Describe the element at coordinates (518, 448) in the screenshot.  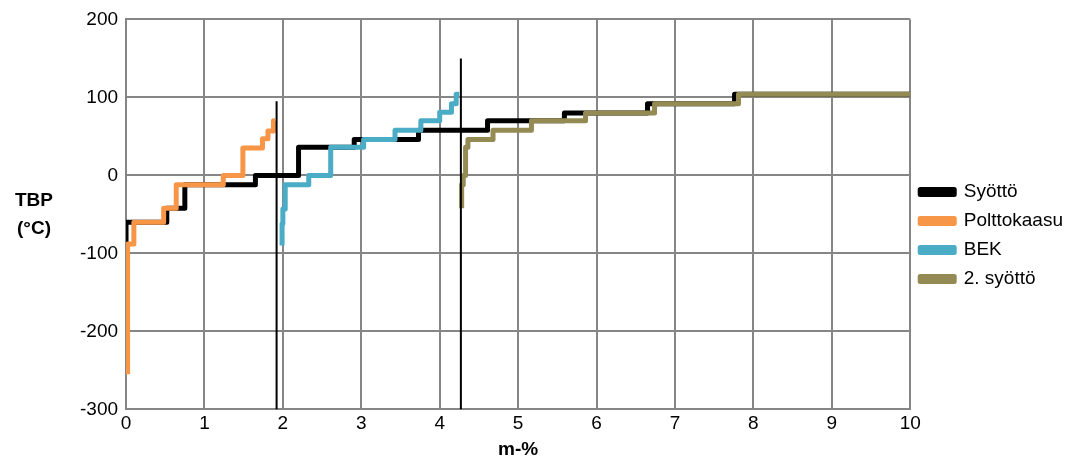
I see `x-axis-title: m-%` at that location.